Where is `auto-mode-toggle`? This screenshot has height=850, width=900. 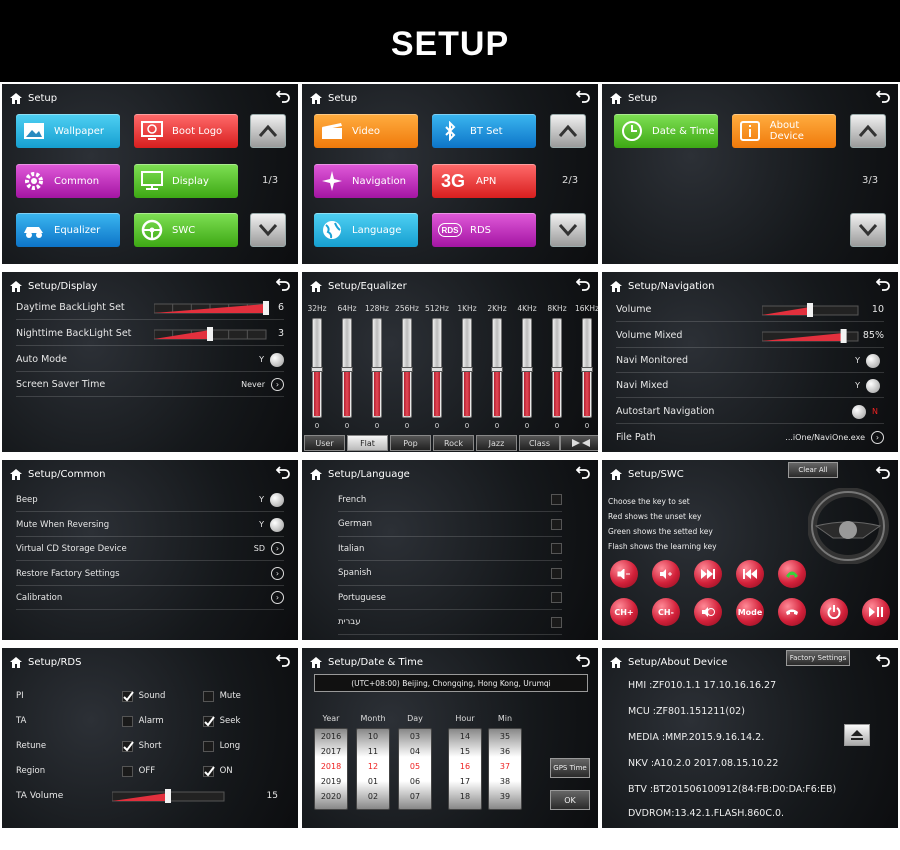
auto-mode-toggle is located at coordinates (277, 359).